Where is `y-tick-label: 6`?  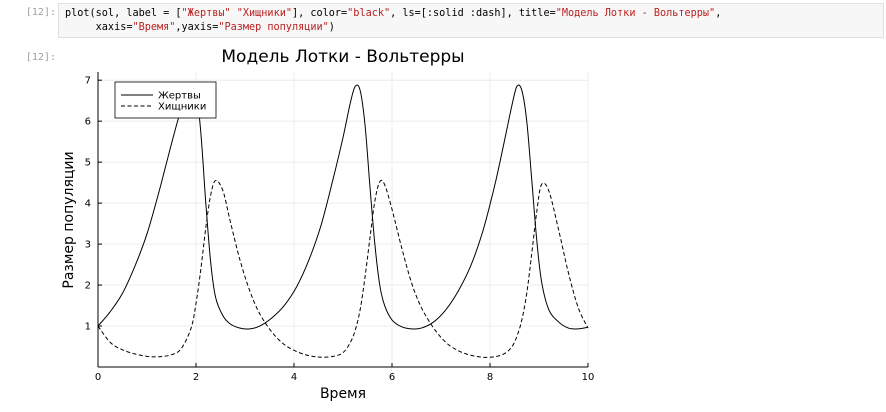 y-tick-label: 6 is located at coordinates (88, 122).